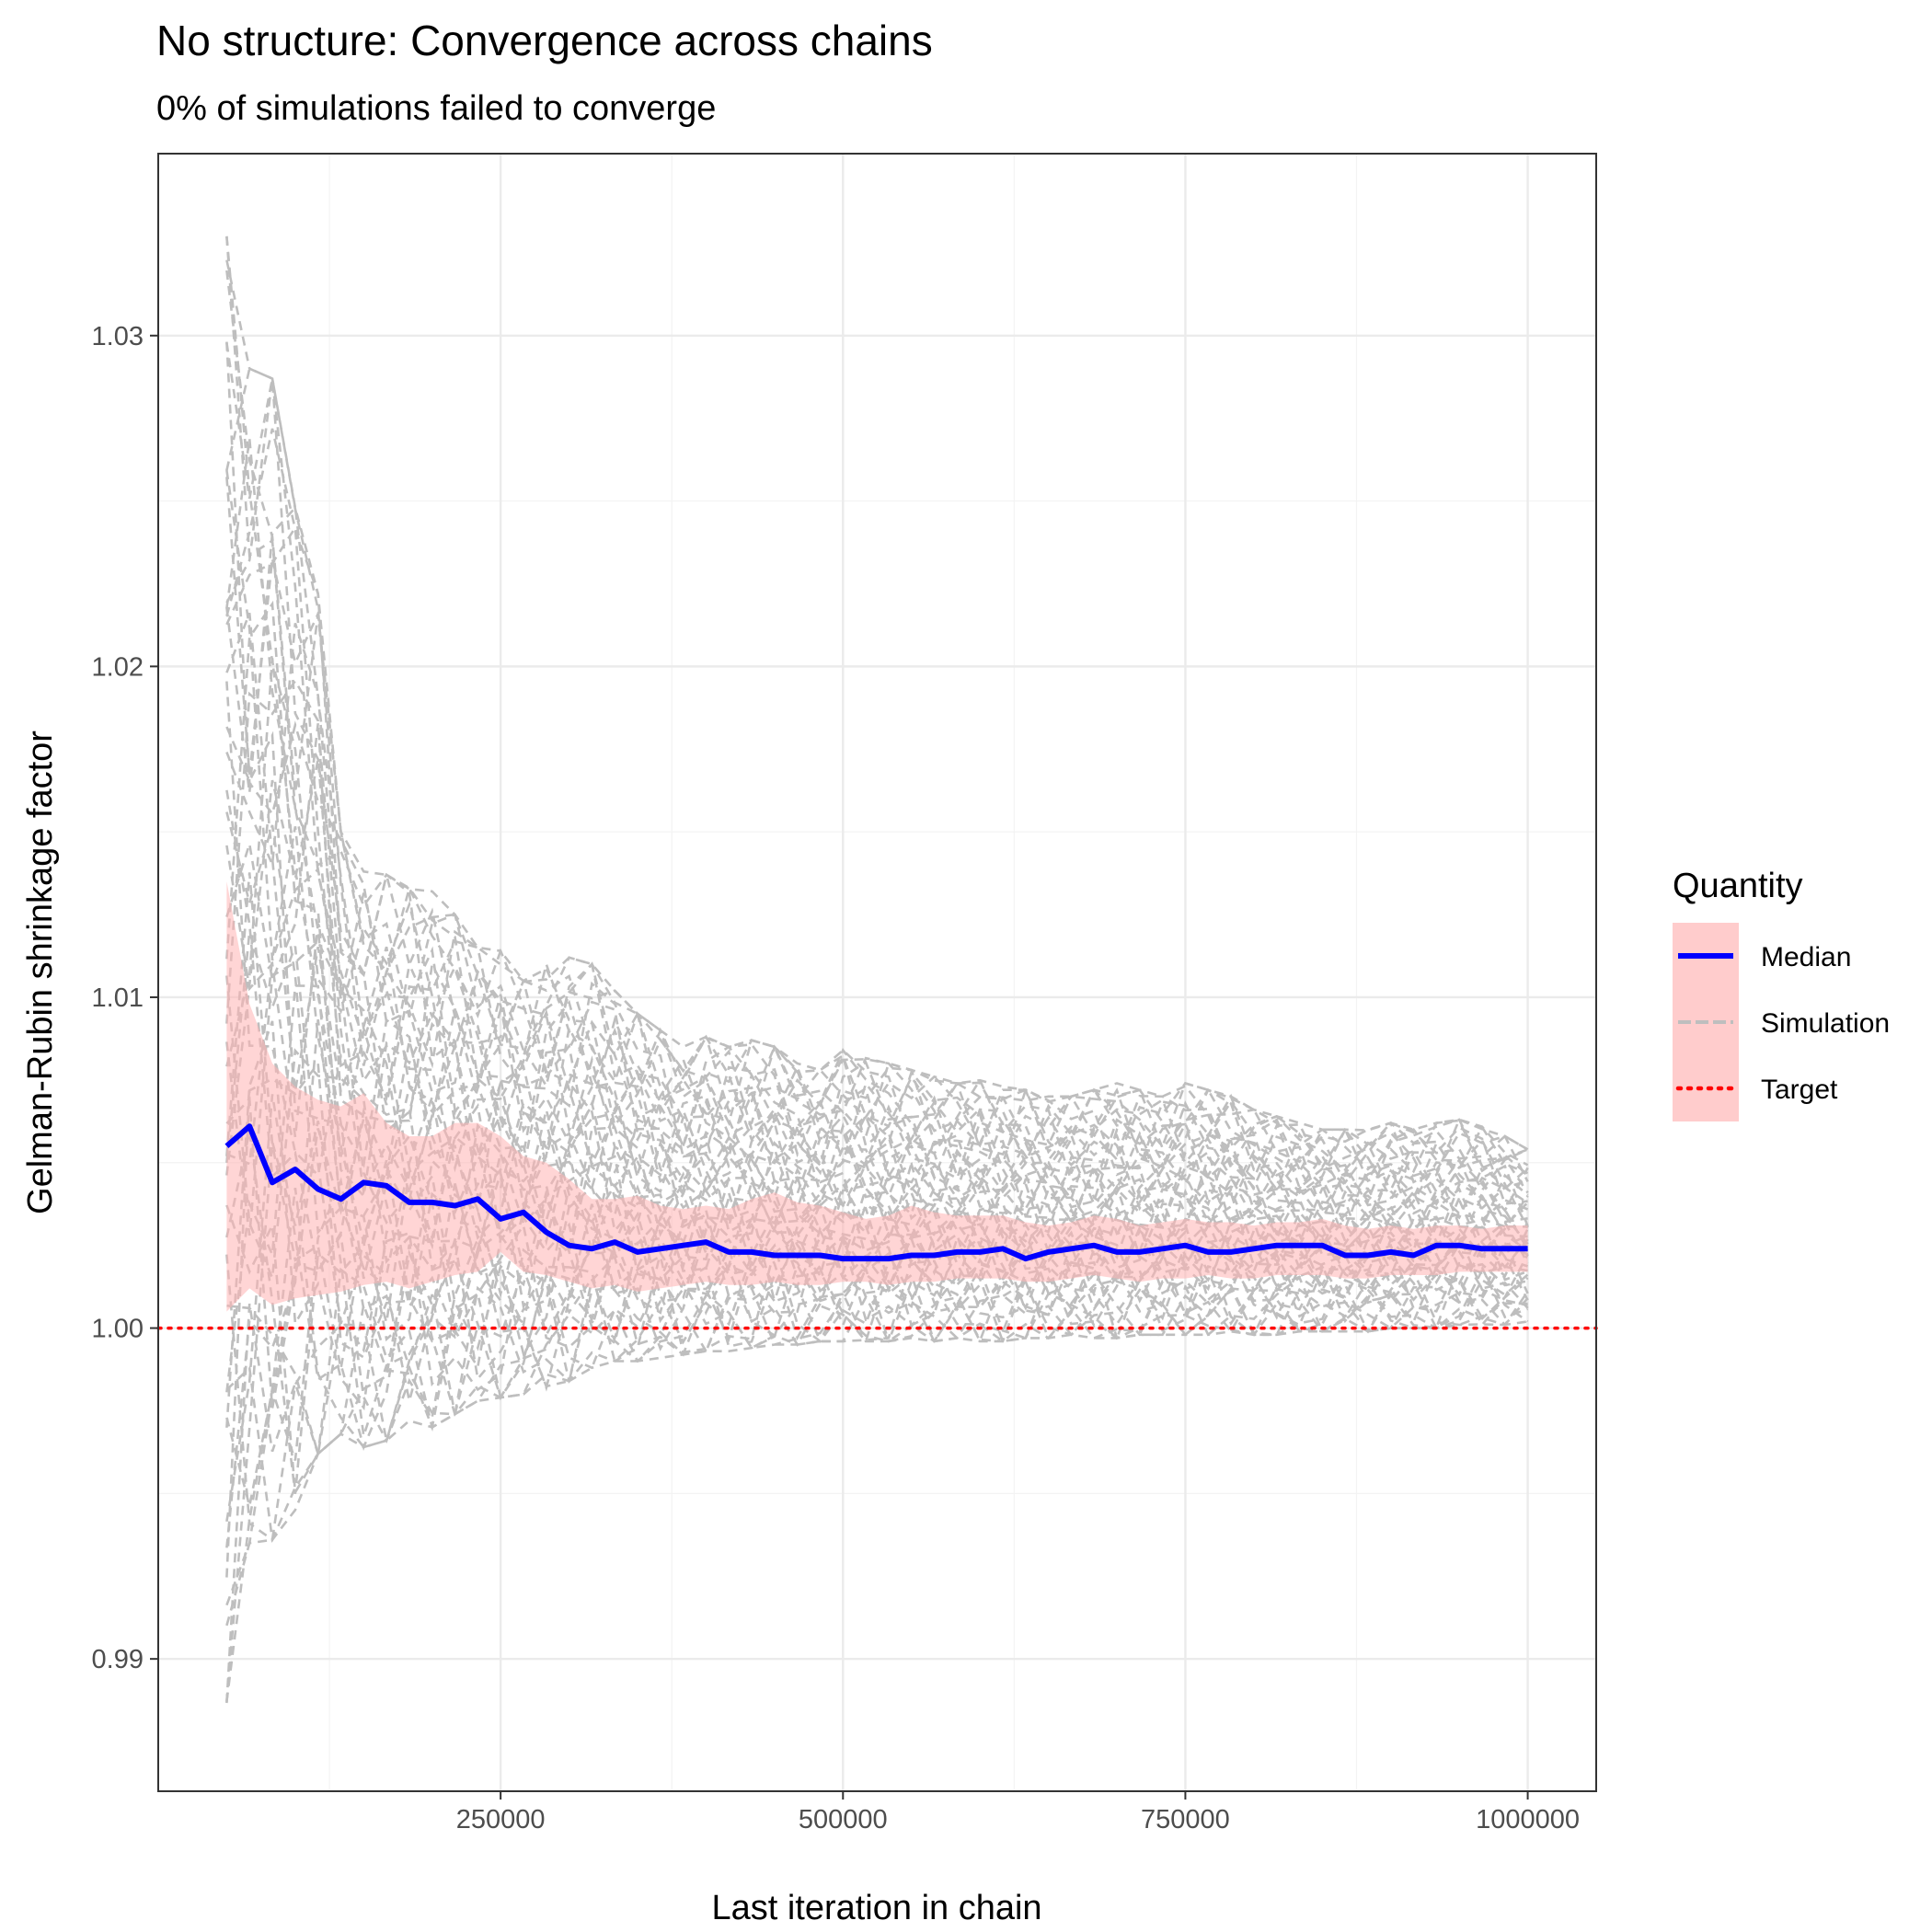 This screenshot has width=1932, height=1932. What do you see at coordinates (118, 1329) in the screenshot?
I see `y-tick-label: 1.00` at bounding box center [118, 1329].